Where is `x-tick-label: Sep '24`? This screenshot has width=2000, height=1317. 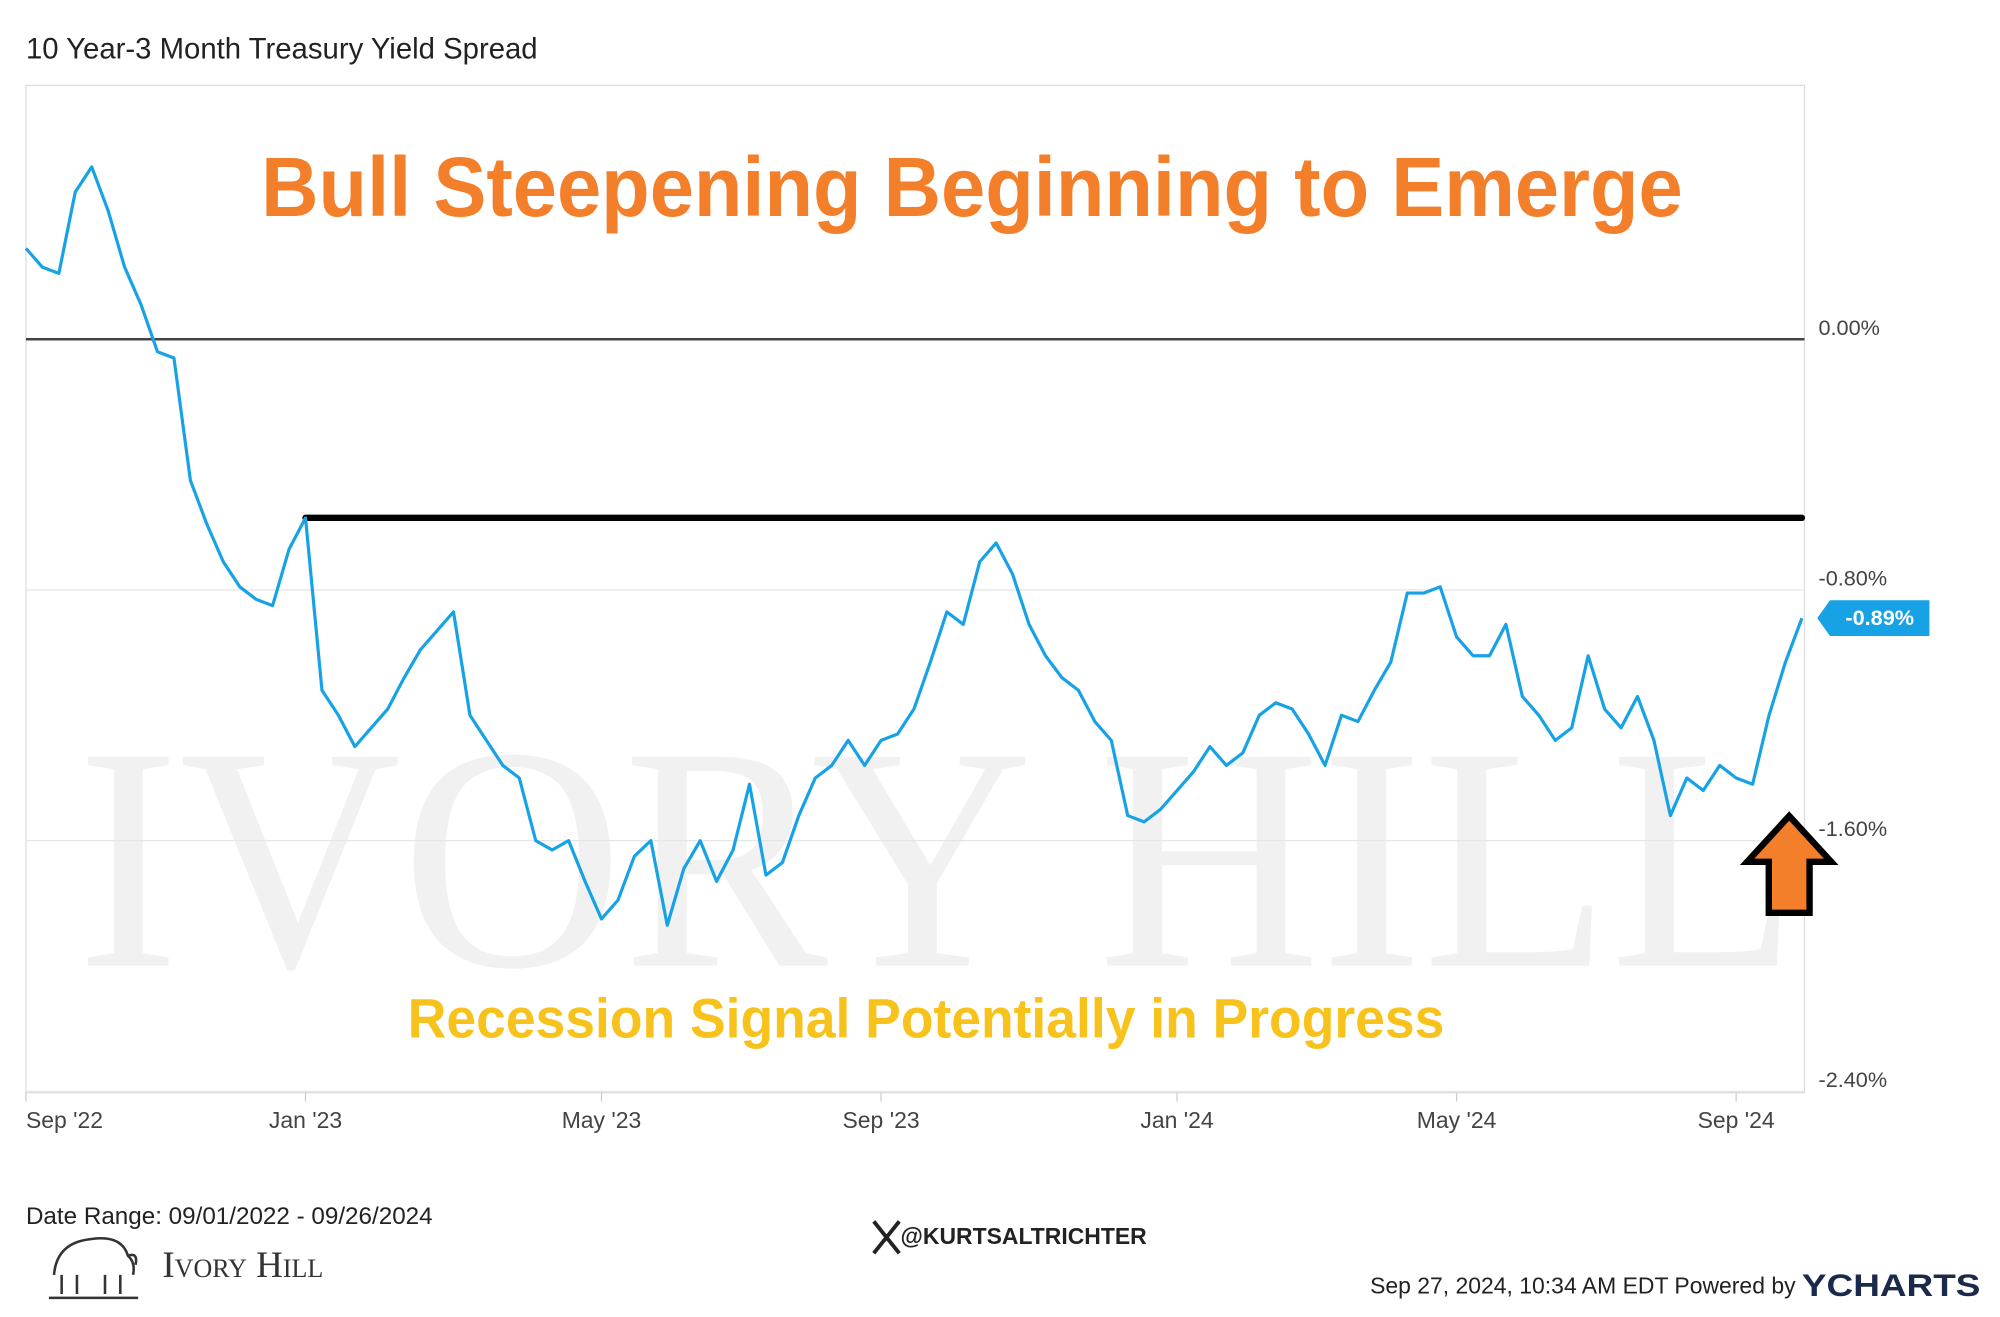
x-tick-label: Sep '24 is located at coordinates (1736, 1120).